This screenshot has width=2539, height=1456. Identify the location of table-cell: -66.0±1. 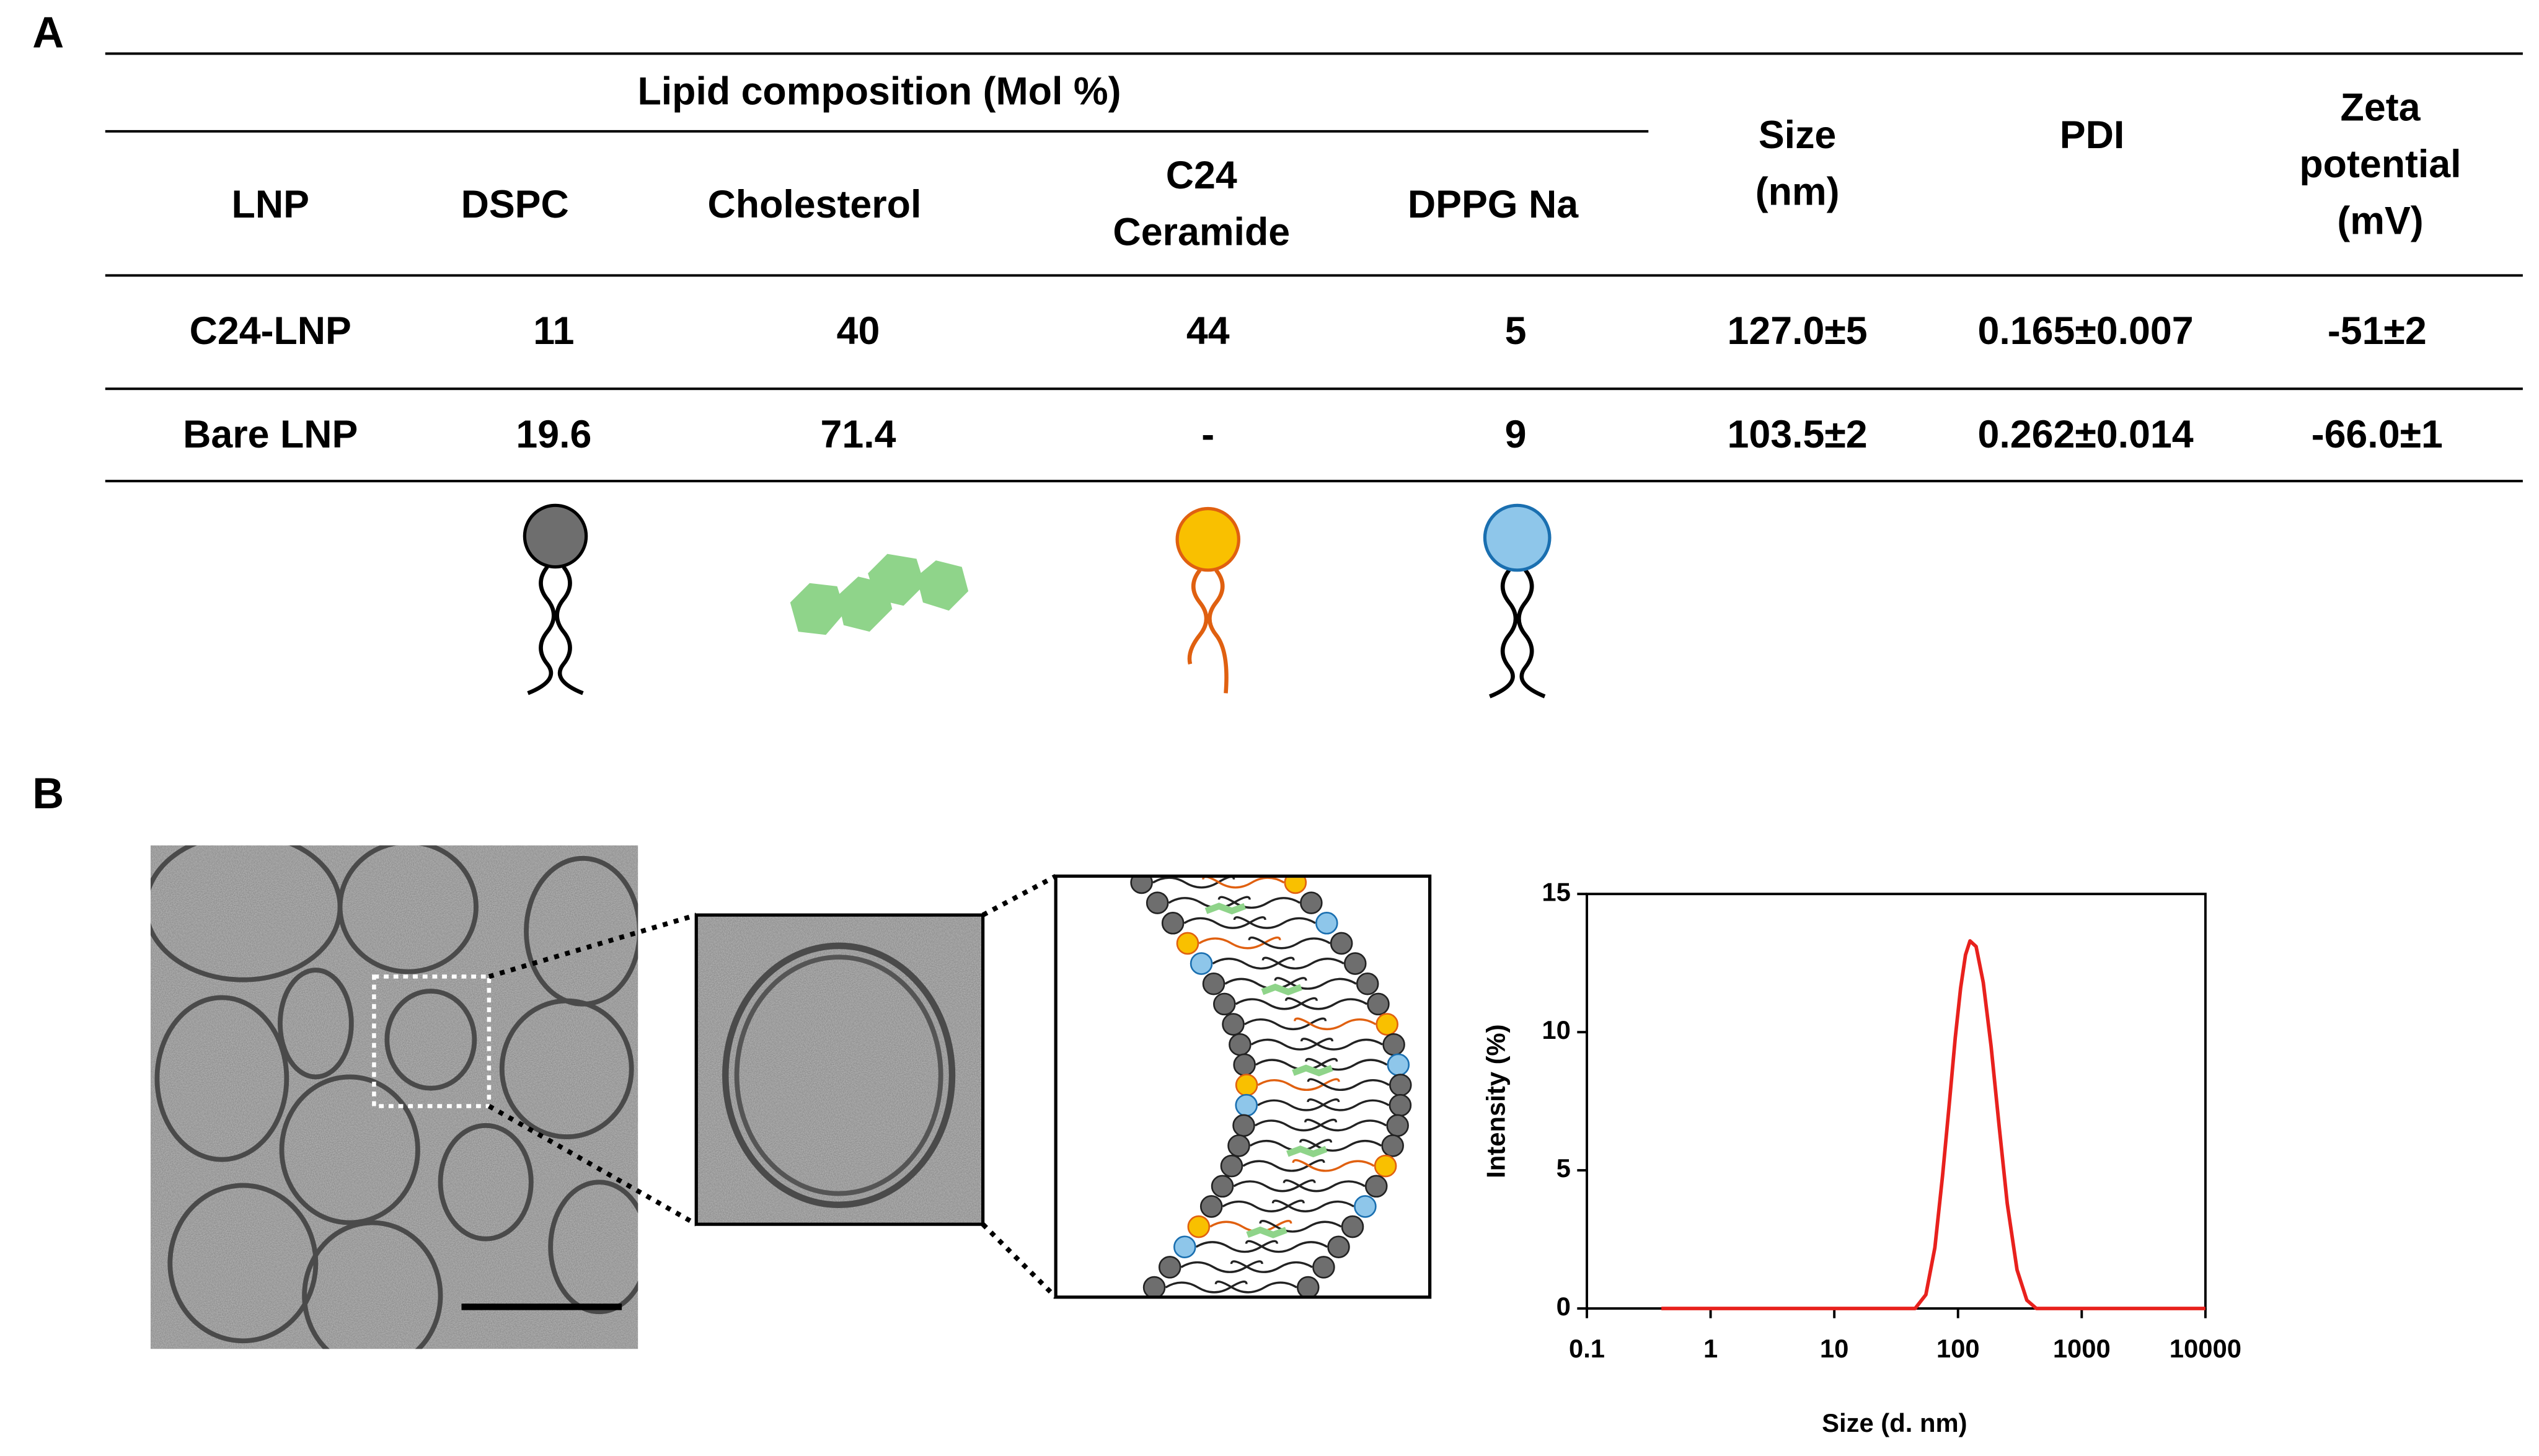
(2377, 434).